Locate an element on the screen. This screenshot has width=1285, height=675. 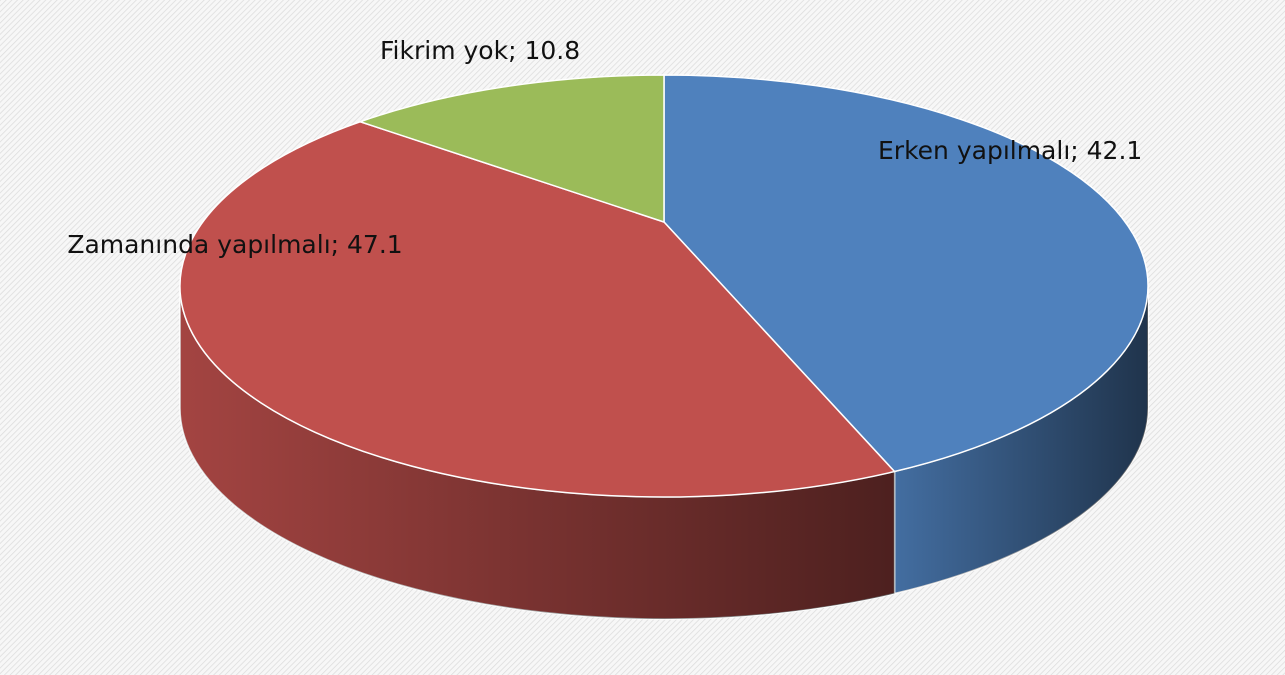
data-label: Zamanında yapılmalı; 47.1 is located at coordinates (235, 244).